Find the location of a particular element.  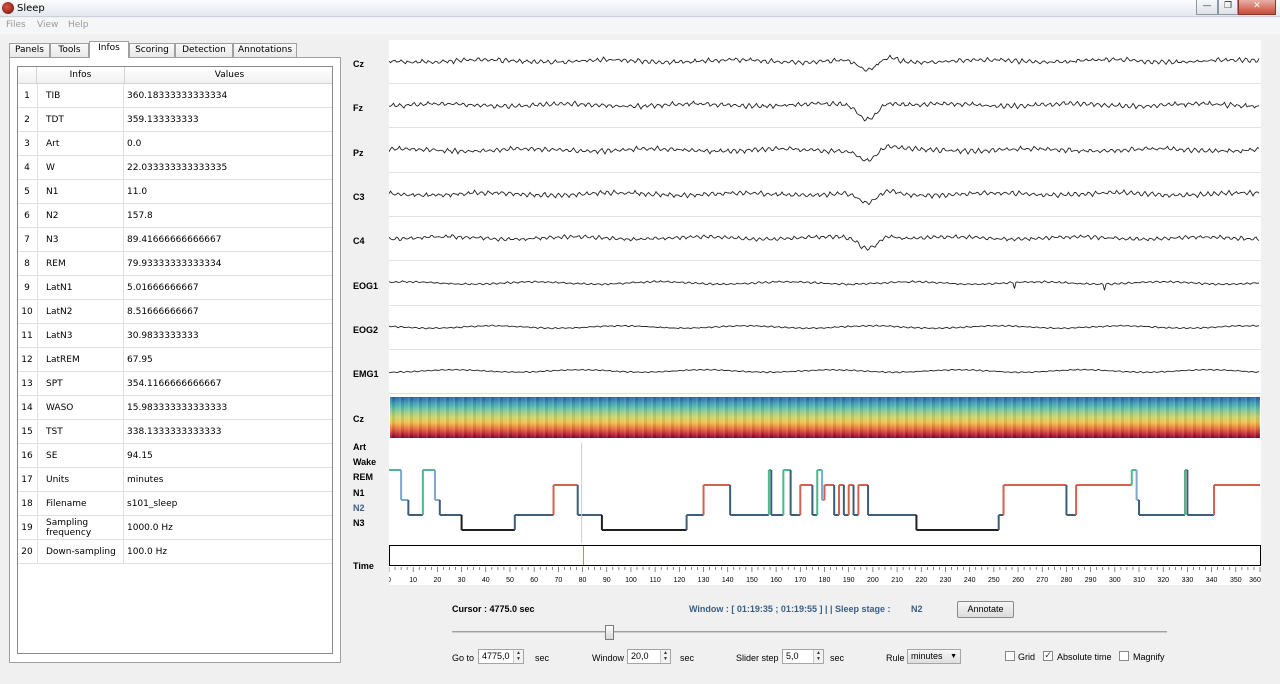

spectrogram is located at coordinates (825, 417).